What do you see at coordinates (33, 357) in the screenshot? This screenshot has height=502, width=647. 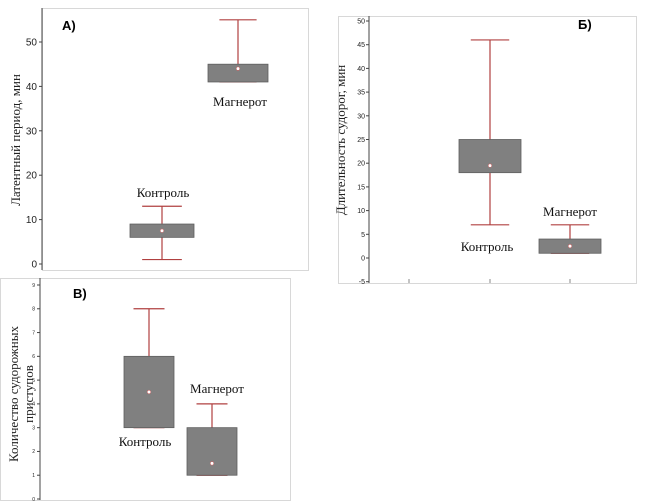 I see `chart-v-tick-label: 6` at bounding box center [33, 357].